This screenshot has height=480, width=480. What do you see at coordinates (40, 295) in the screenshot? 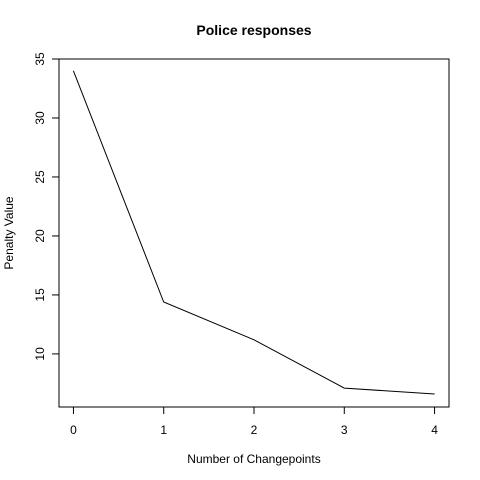
I see `y-tick-label: 15` at bounding box center [40, 295].